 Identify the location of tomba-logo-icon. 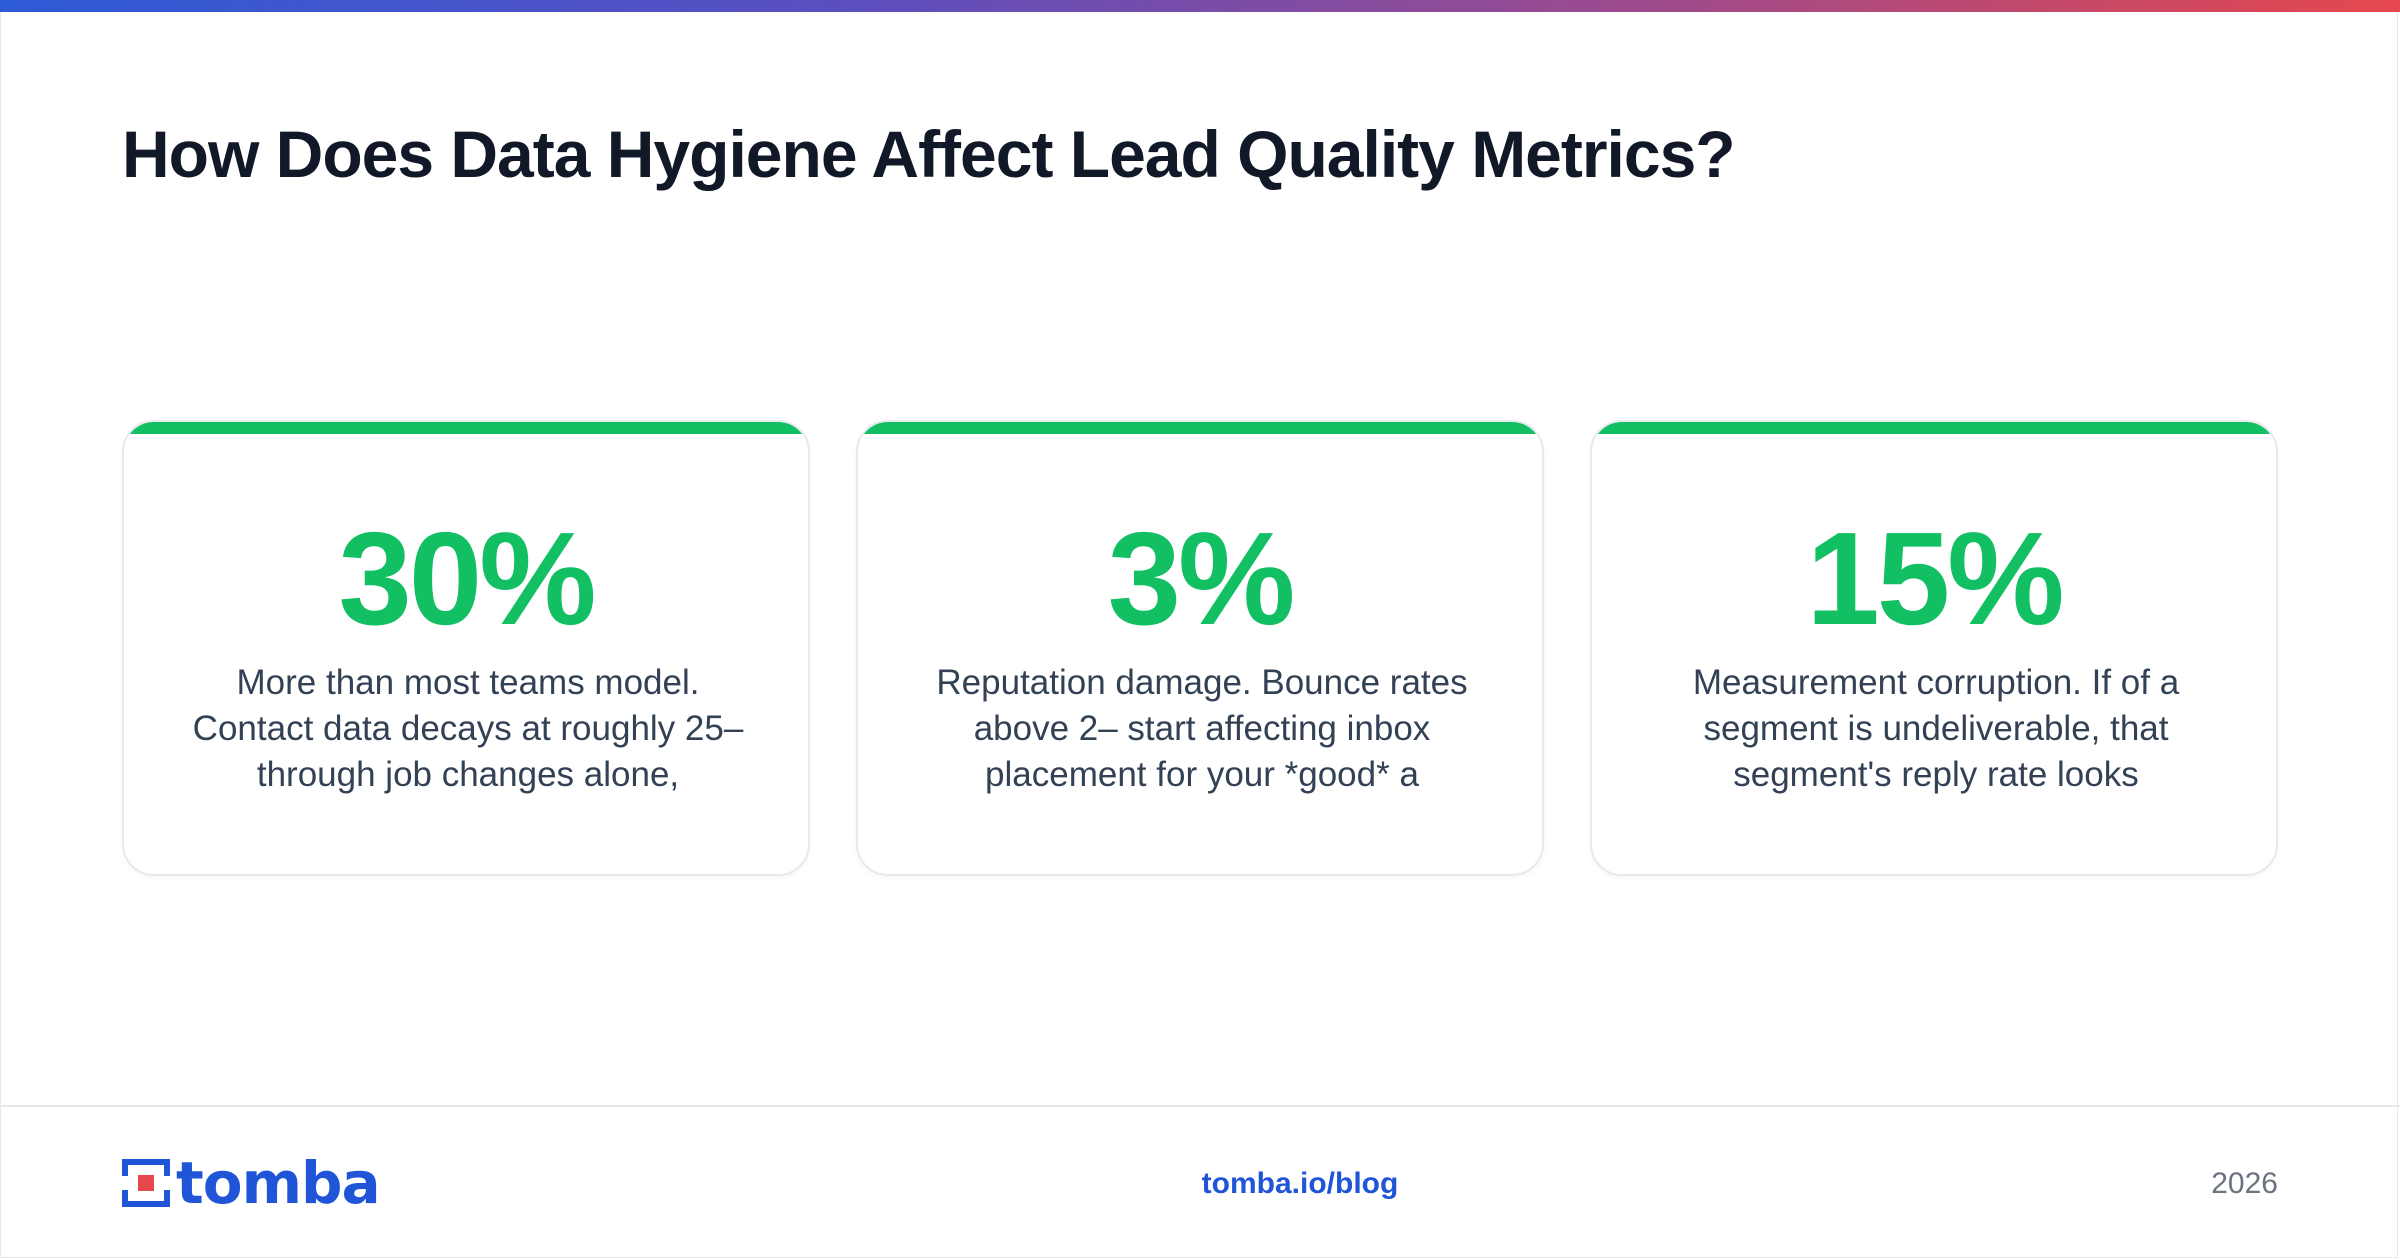
(146, 1183).